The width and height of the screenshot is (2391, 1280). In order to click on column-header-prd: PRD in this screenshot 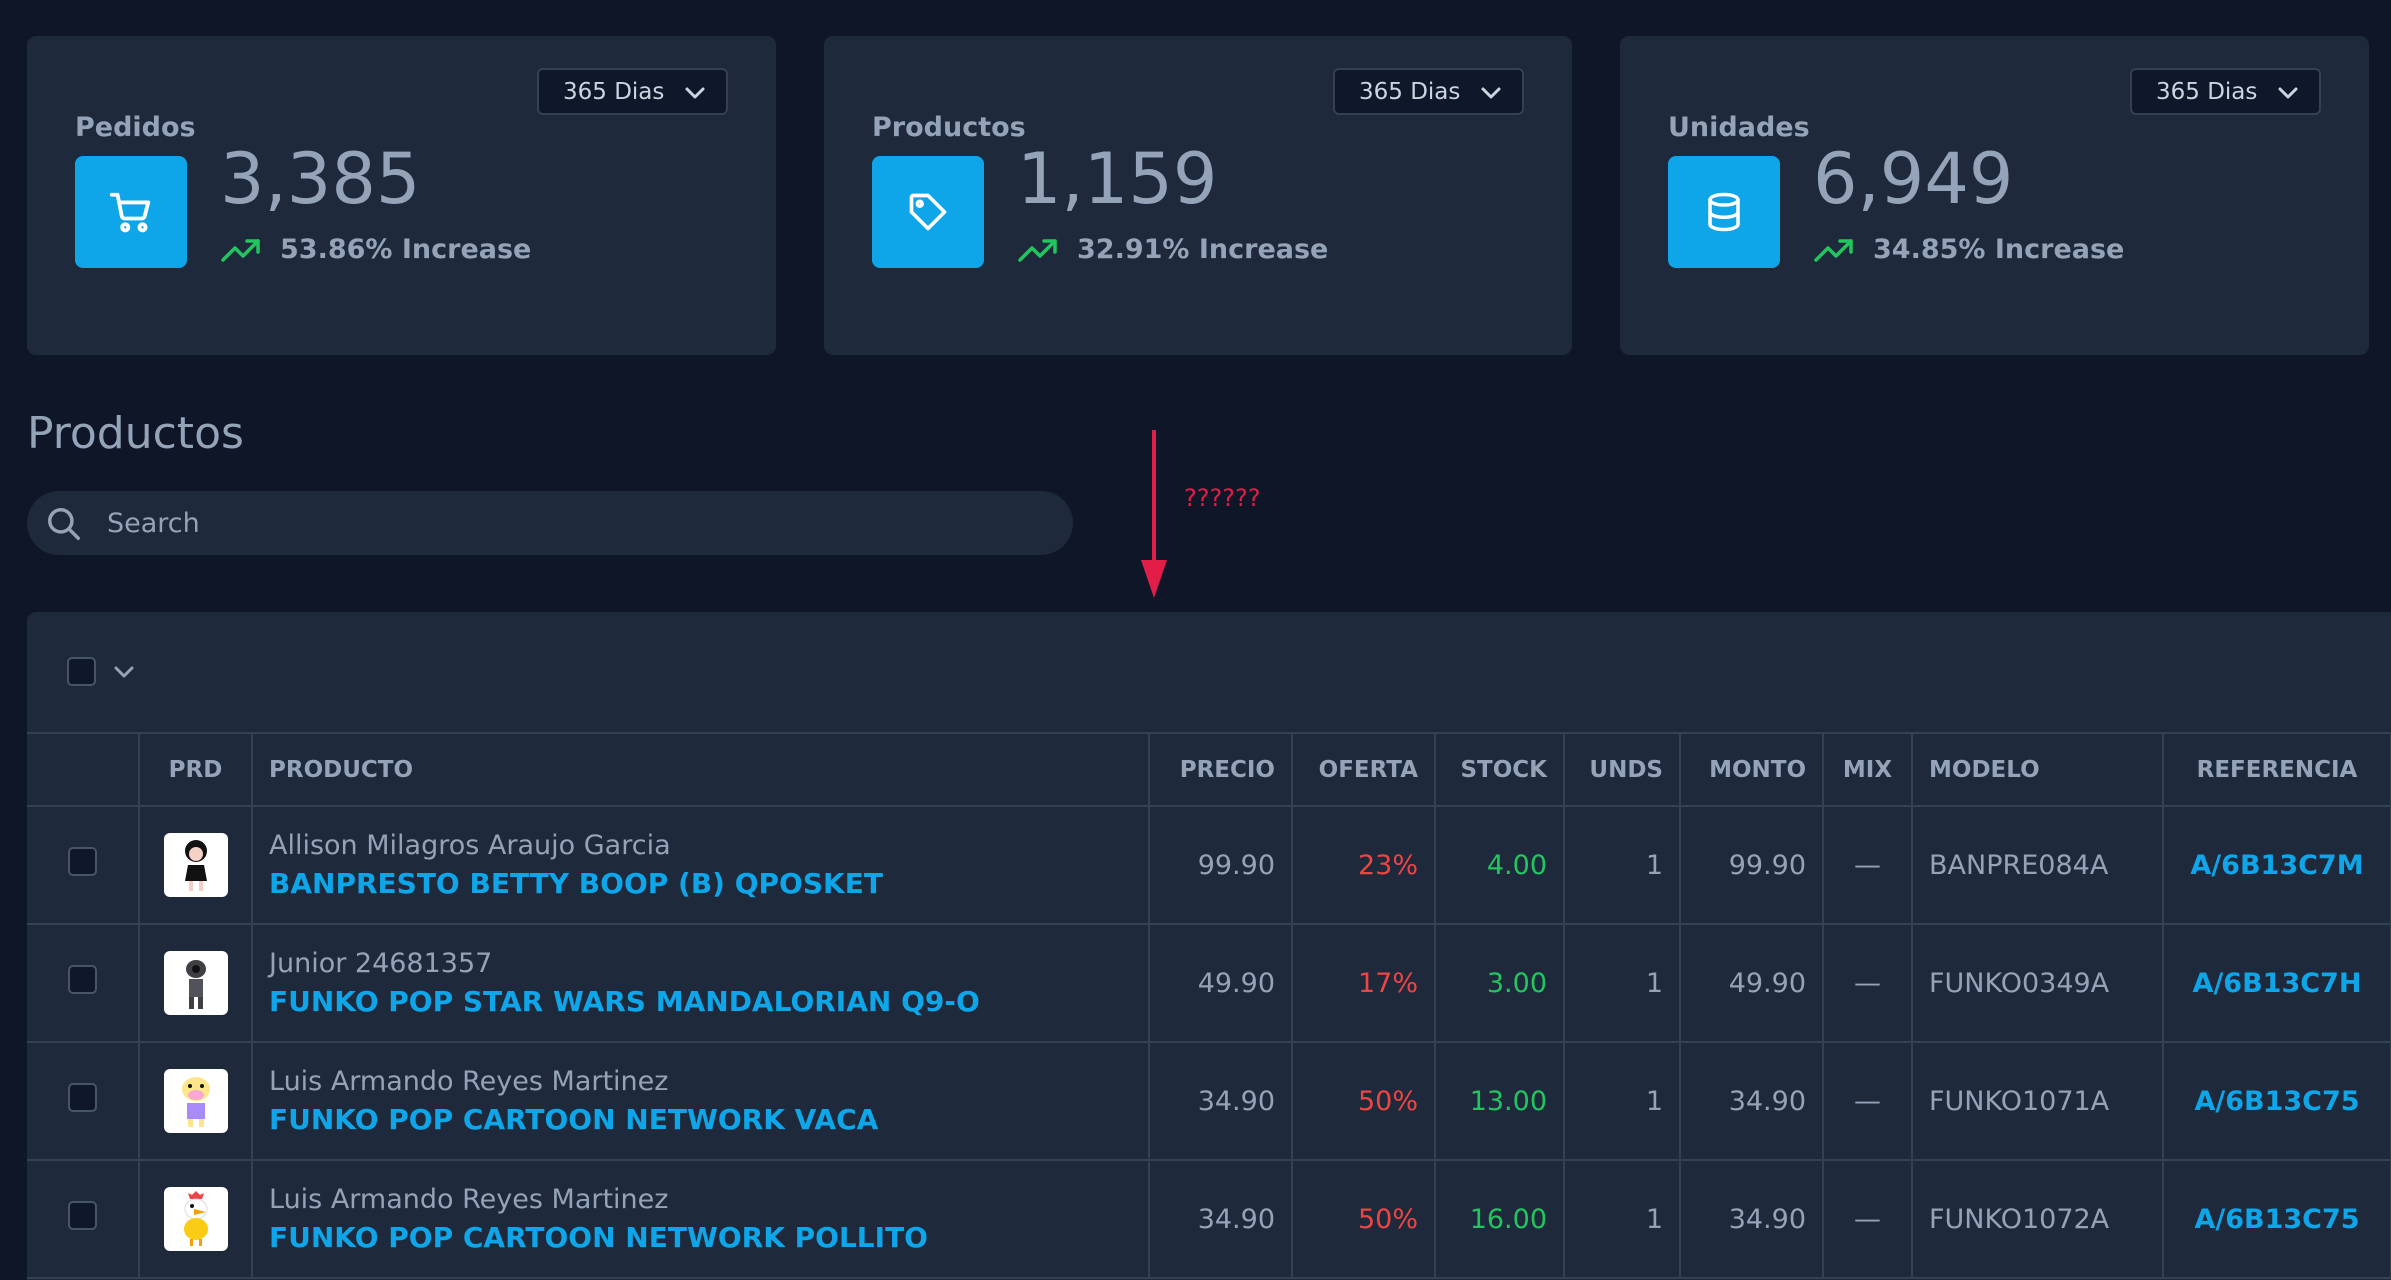, I will do `click(195, 769)`.